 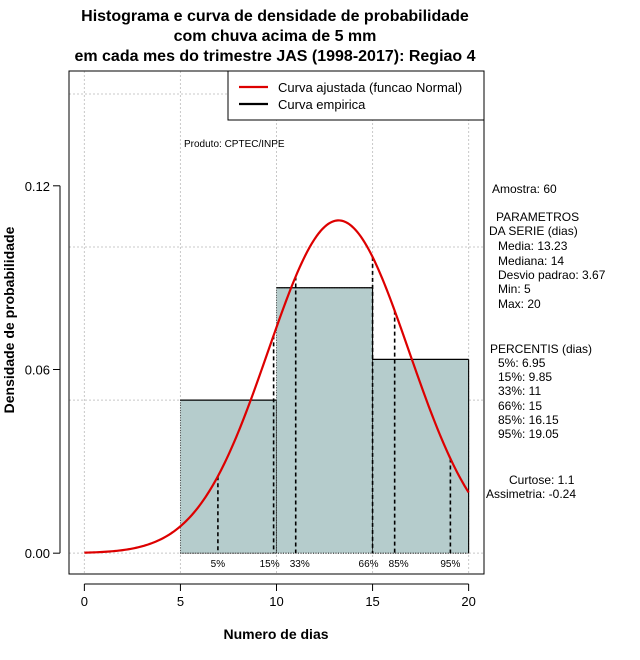 I want to click on percentile-label-95: 95%, so click(x=450, y=564).